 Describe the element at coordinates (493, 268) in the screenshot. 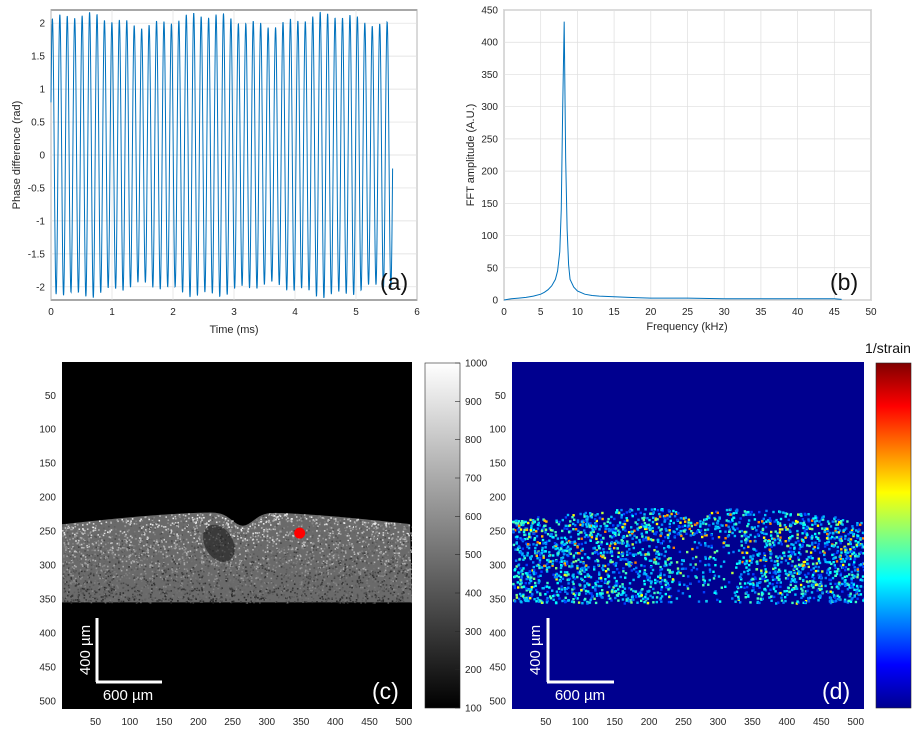

I see `panel-b-ytick-label: 50` at that location.